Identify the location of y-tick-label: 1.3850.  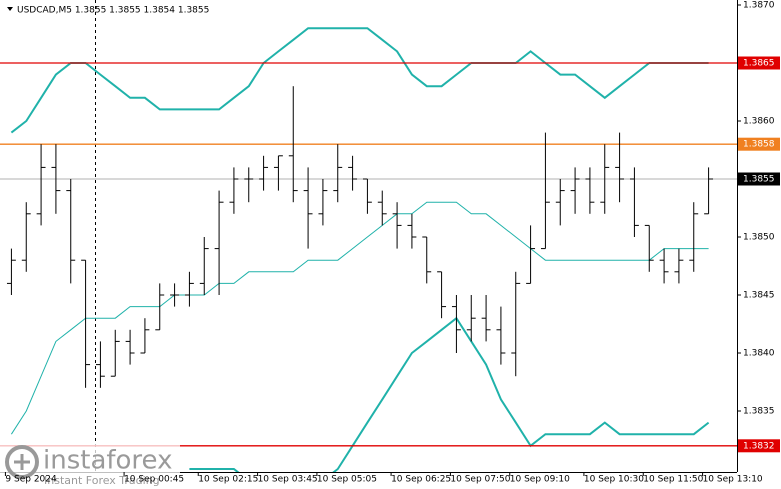
(759, 238).